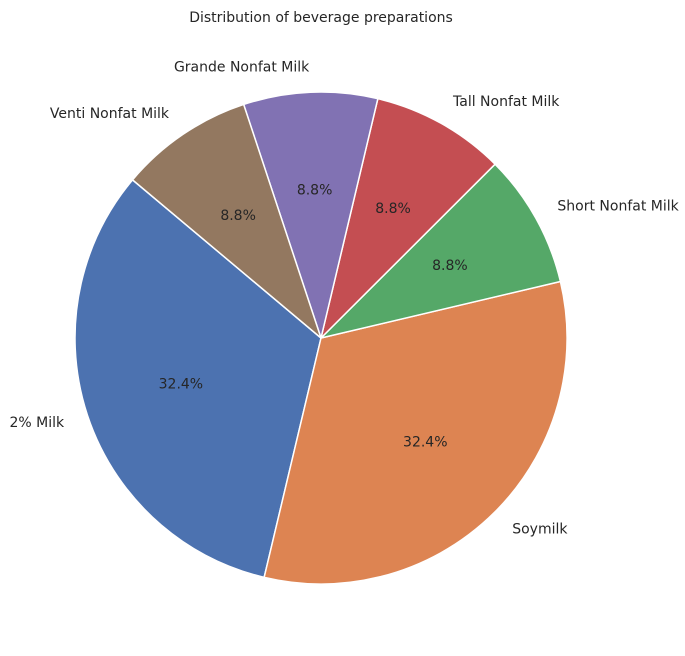  What do you see at coordinates (321, 18) in the screenshot?
I see `chart-title: Distribution of beverage preparations` at bounding box center [321, 18].